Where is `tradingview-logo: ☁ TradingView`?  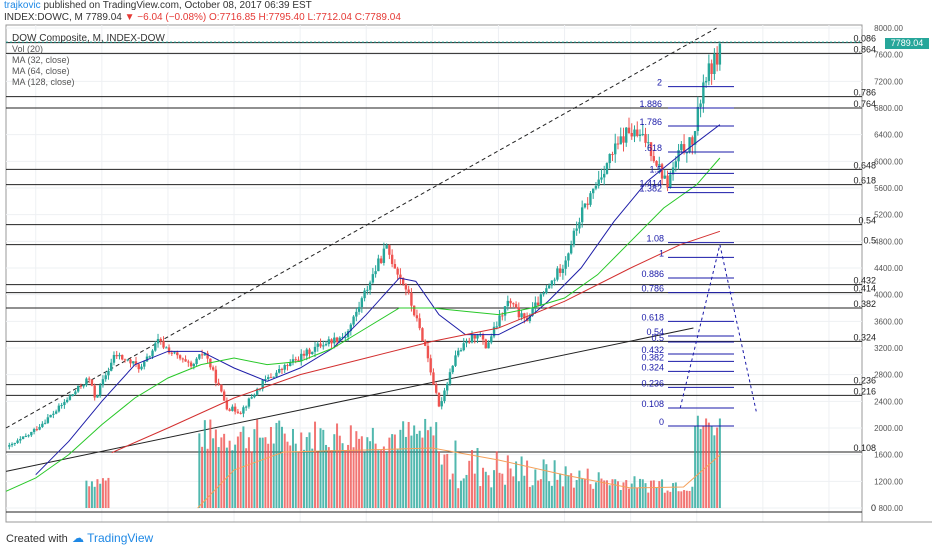
tradingview-logo: ☁ TradingView is located at coordinates (113, 538).